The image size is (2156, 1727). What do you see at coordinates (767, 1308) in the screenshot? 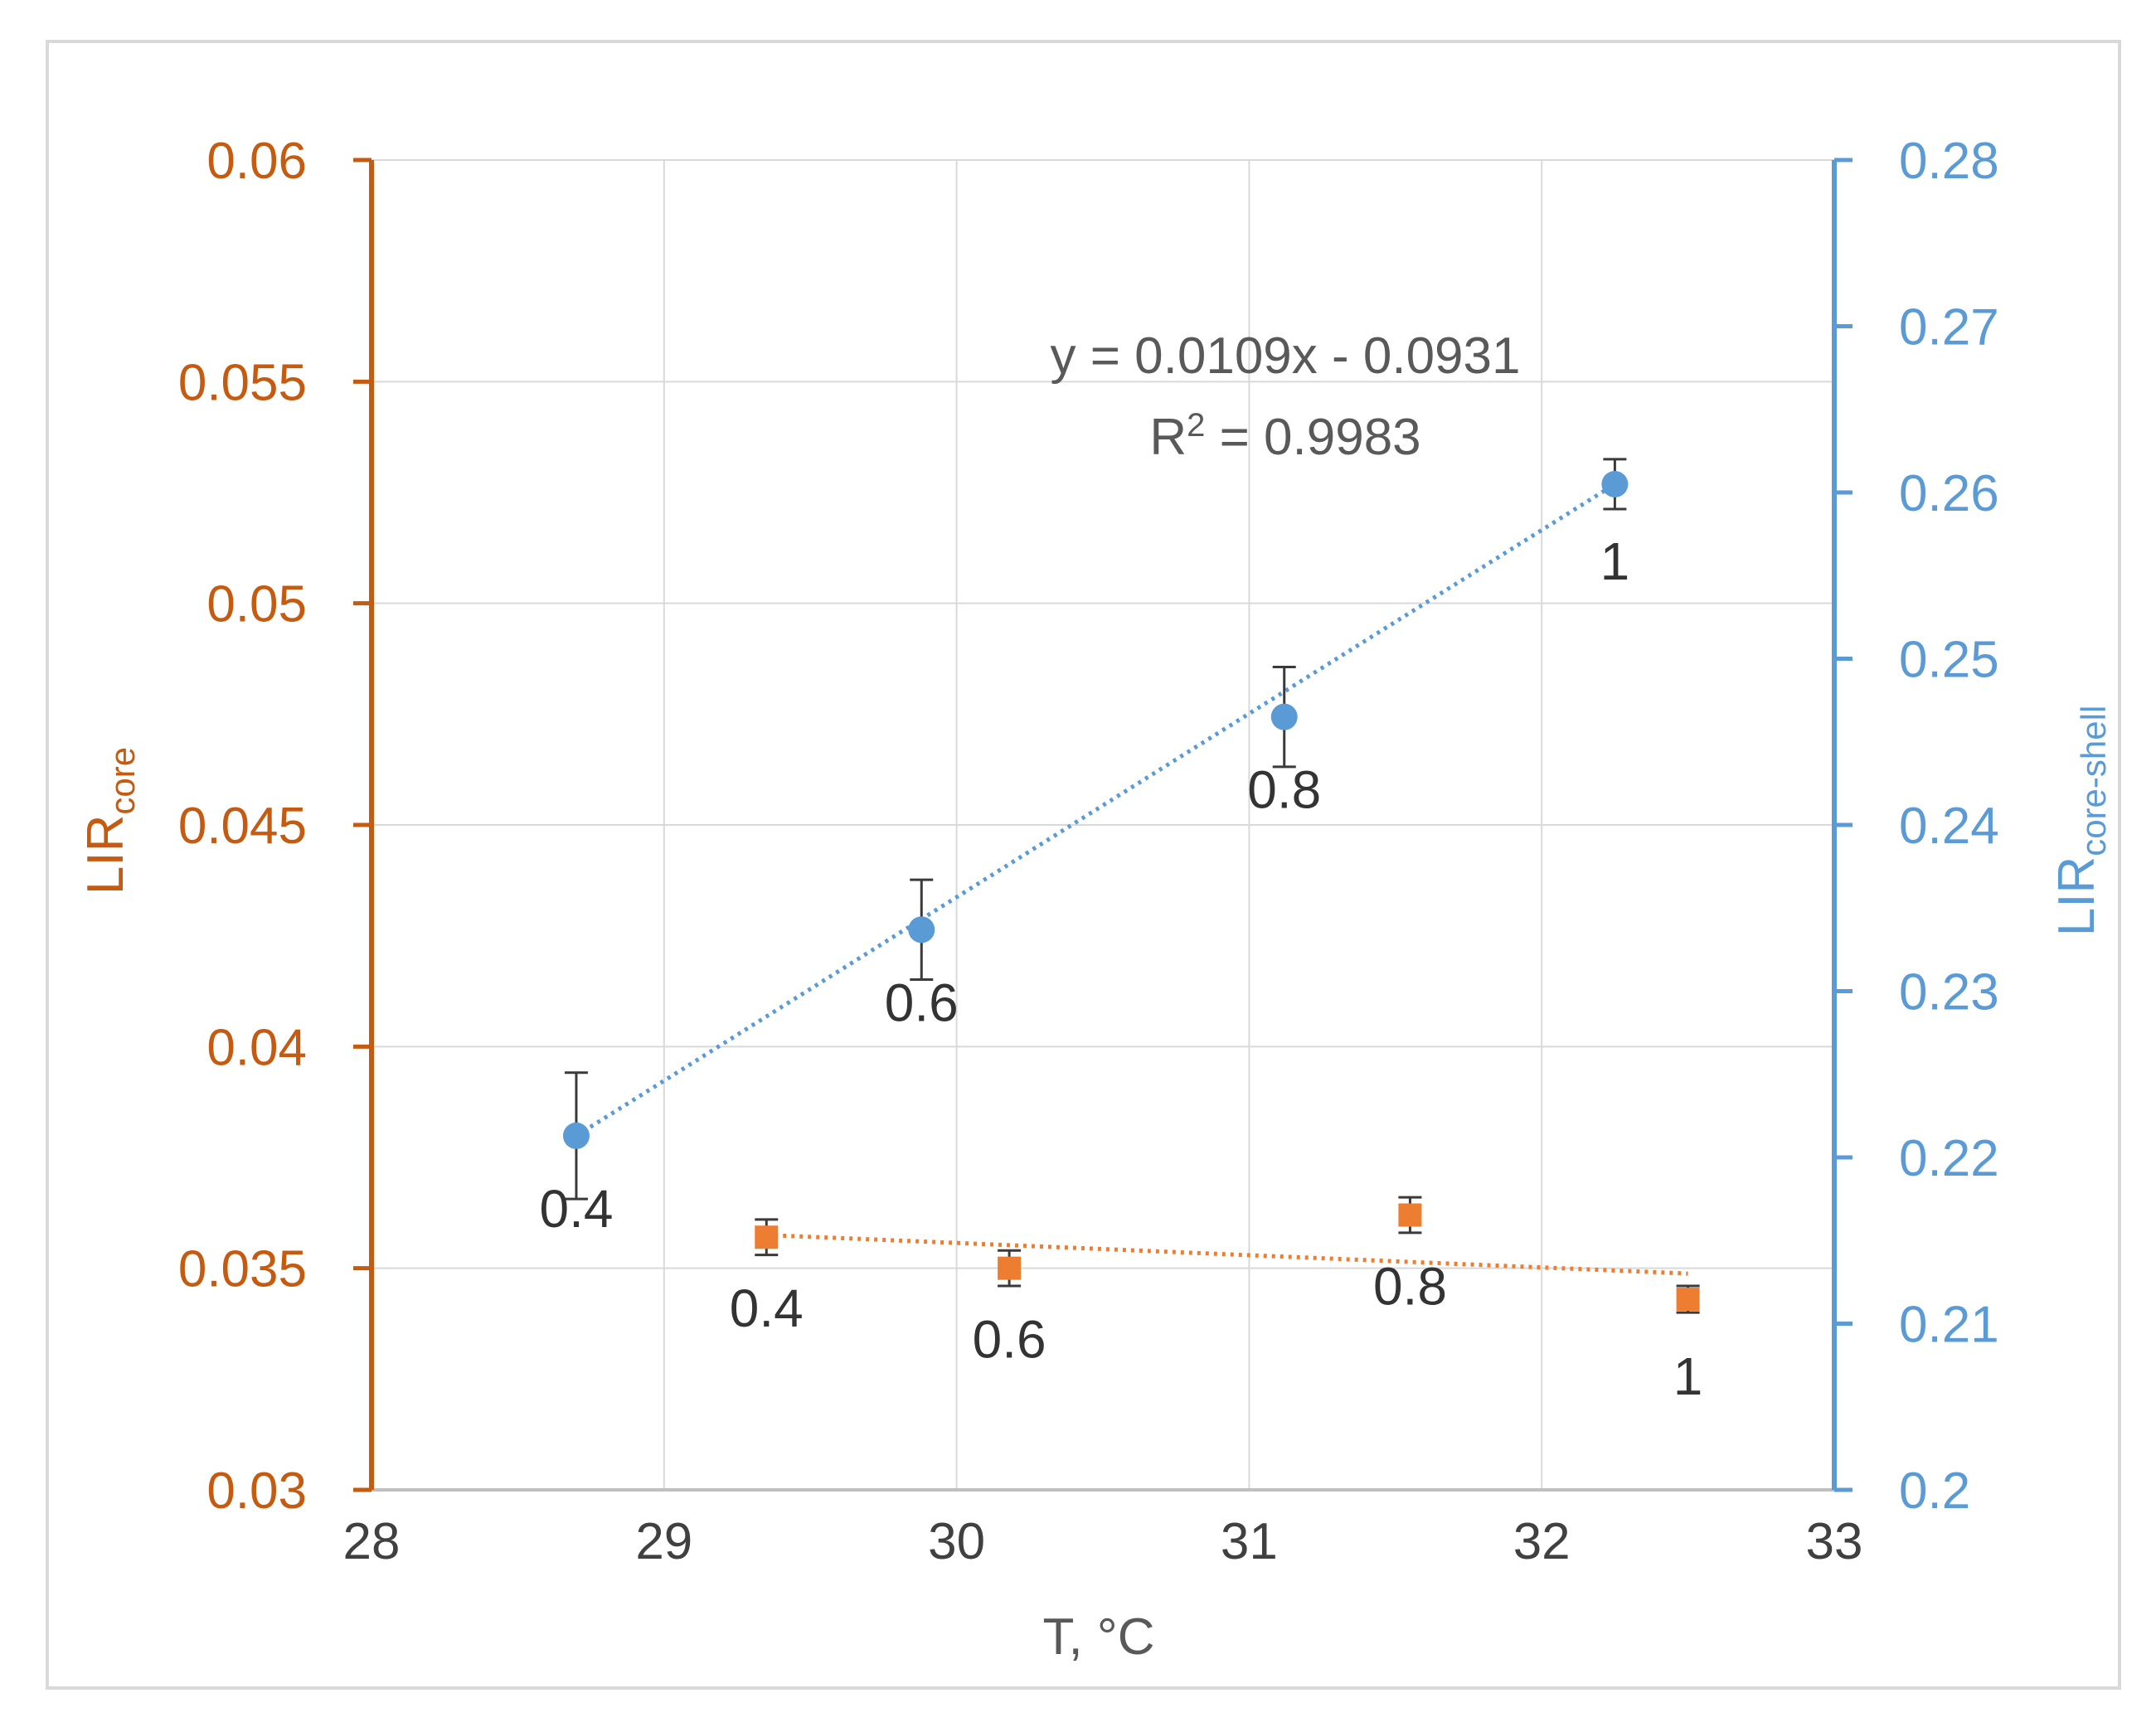
I see `data-label-core: 0.4` at bounding box center [767, 1308].